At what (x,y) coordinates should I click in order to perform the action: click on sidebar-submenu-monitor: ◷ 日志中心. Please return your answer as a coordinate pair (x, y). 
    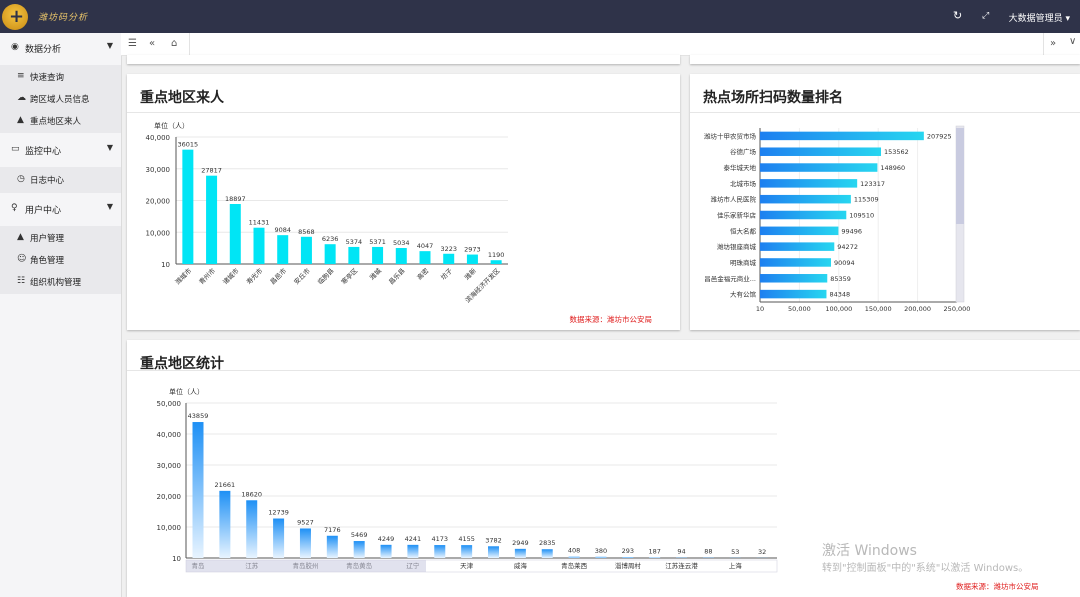
    Looking at the image, I should click on (60, 180).